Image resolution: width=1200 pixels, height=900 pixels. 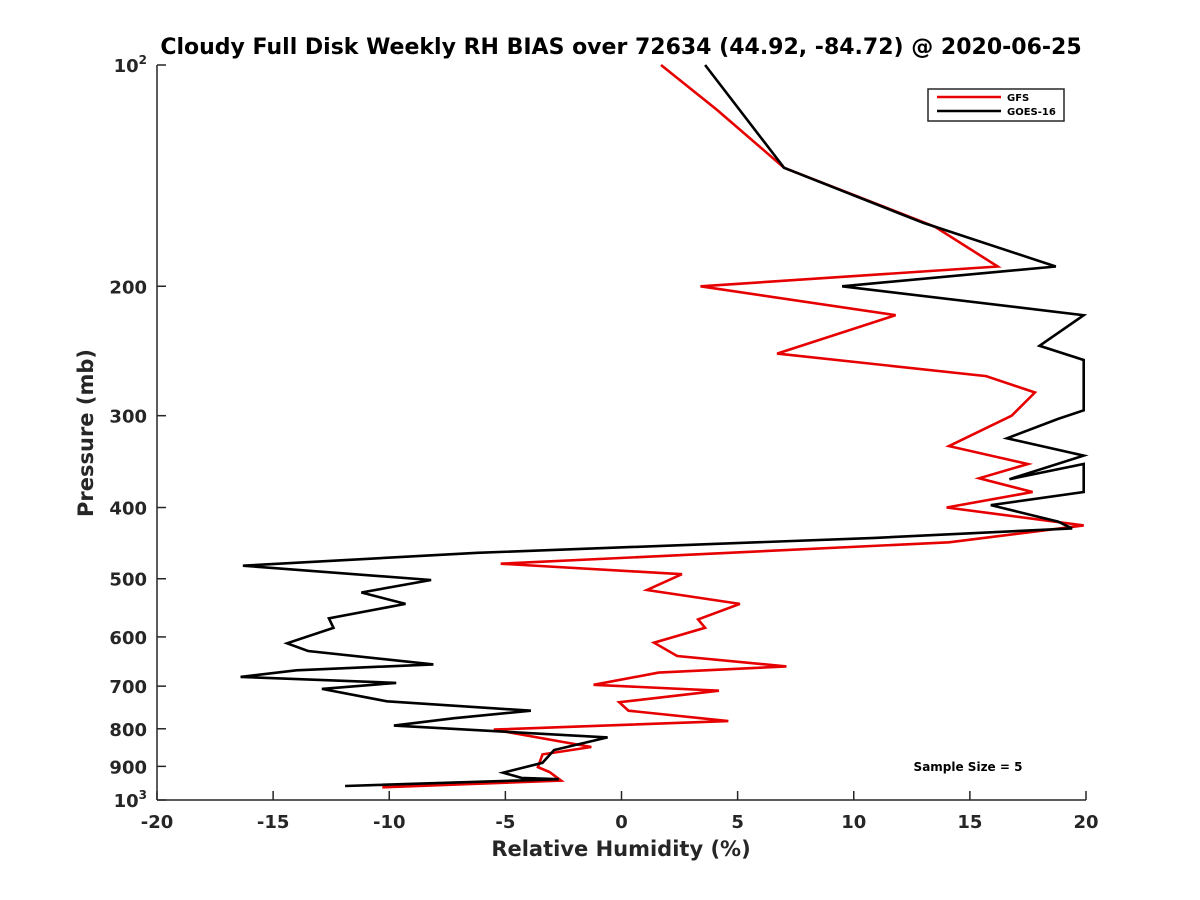 What do you see at coordinates (128, 638) in the screenshot?
I see `y-tick-label: 600` at bounding box center [128, 638].